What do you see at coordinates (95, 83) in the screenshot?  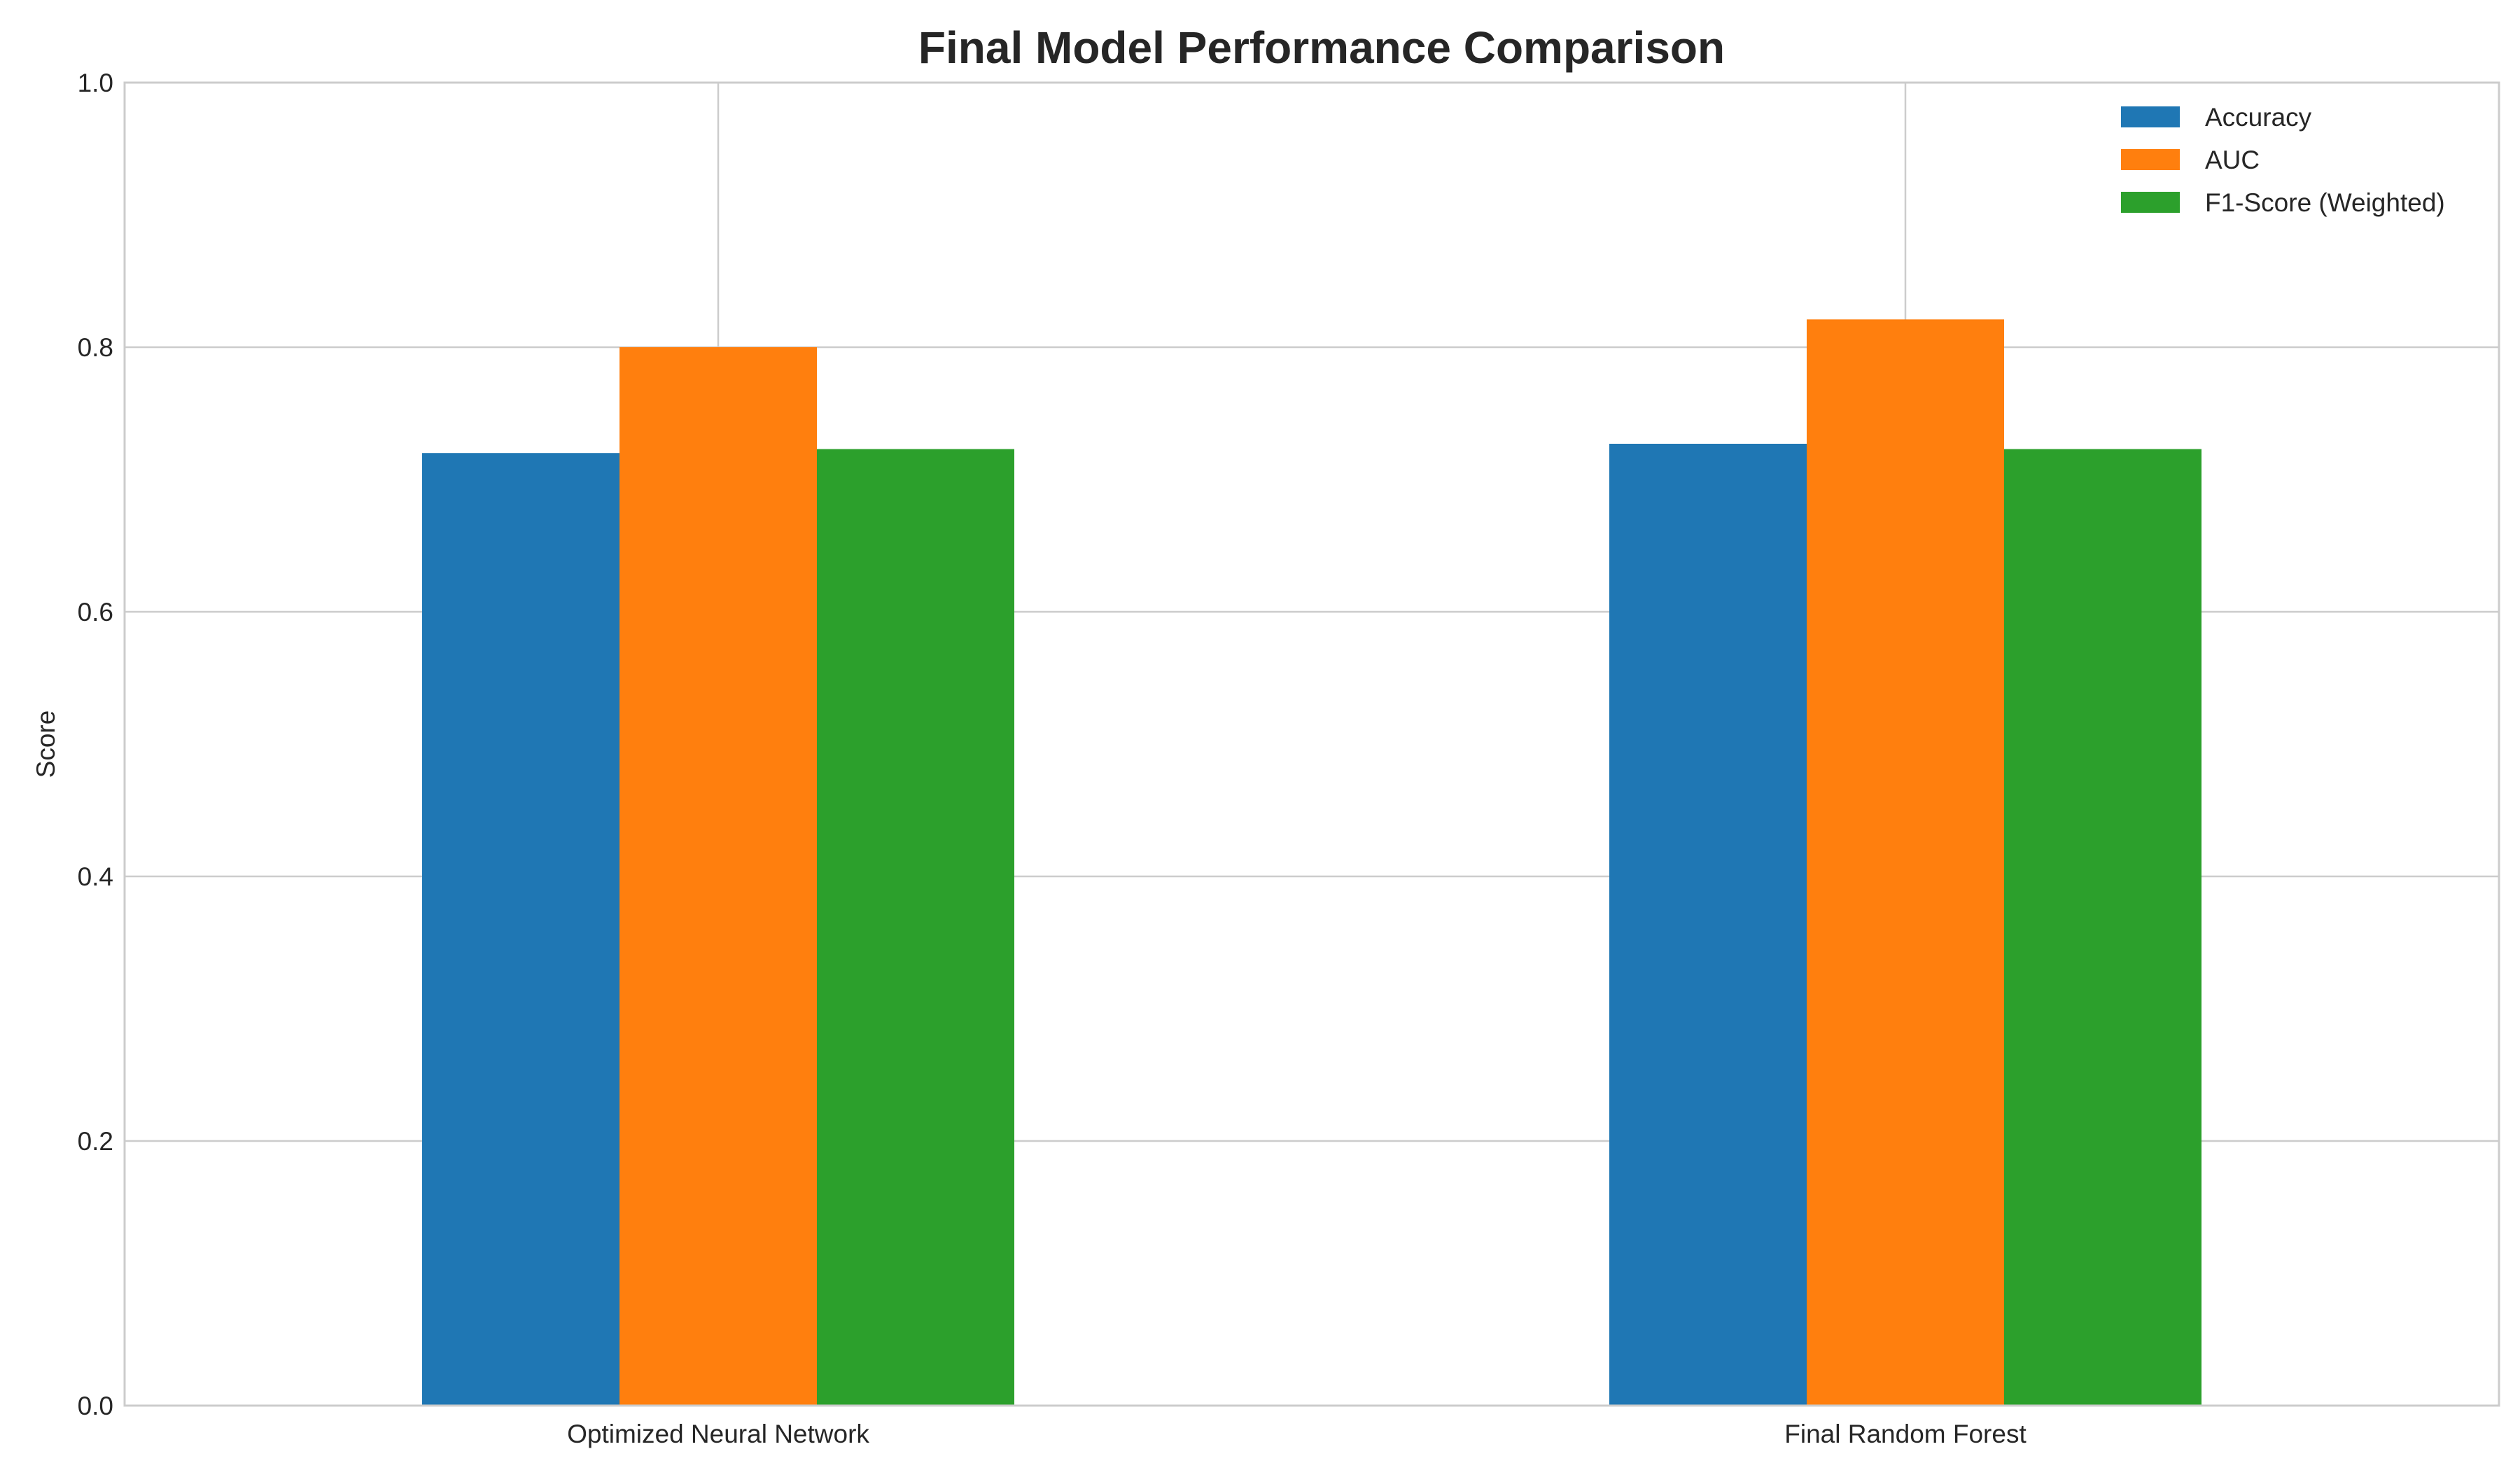 I see `y-tick-label: 1.0` at bounding box center [95, 83].